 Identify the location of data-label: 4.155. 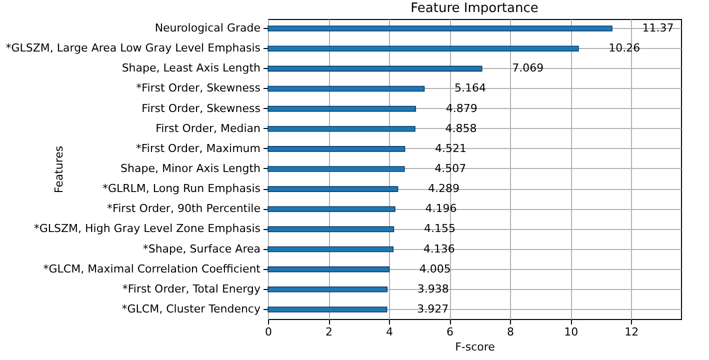
(440, 229).